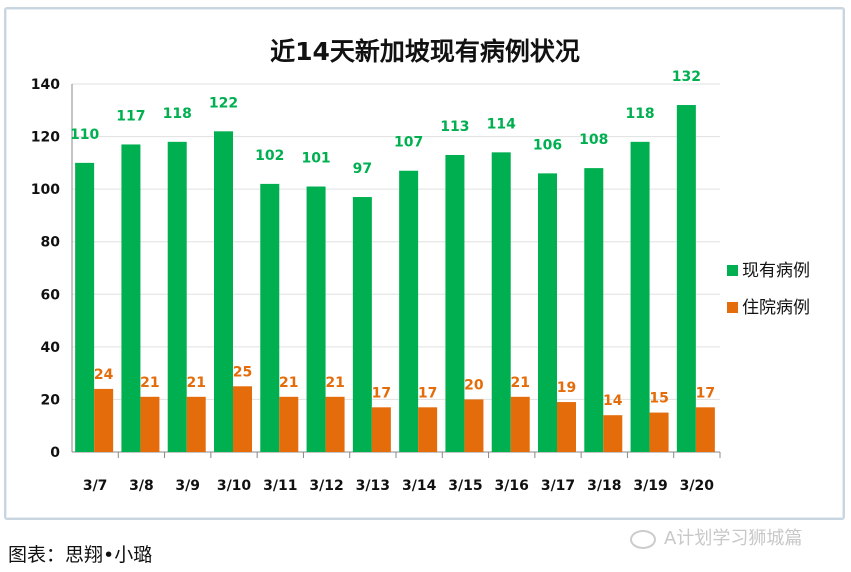 Image resolution: width=851 pixels, height=572 pixels. Describe the element at coordinates (45, 138) in the screenshot. I see `y-tick-label: 120` at that location.